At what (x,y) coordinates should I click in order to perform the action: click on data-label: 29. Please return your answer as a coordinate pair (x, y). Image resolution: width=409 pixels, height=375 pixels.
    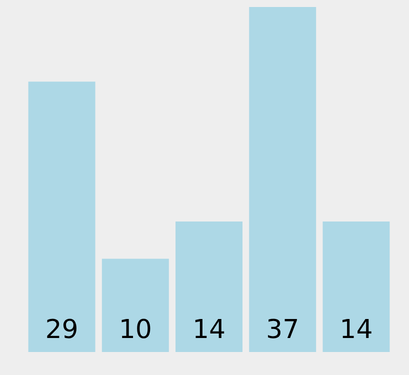
    Looking at the image, I should click on (61, 329).